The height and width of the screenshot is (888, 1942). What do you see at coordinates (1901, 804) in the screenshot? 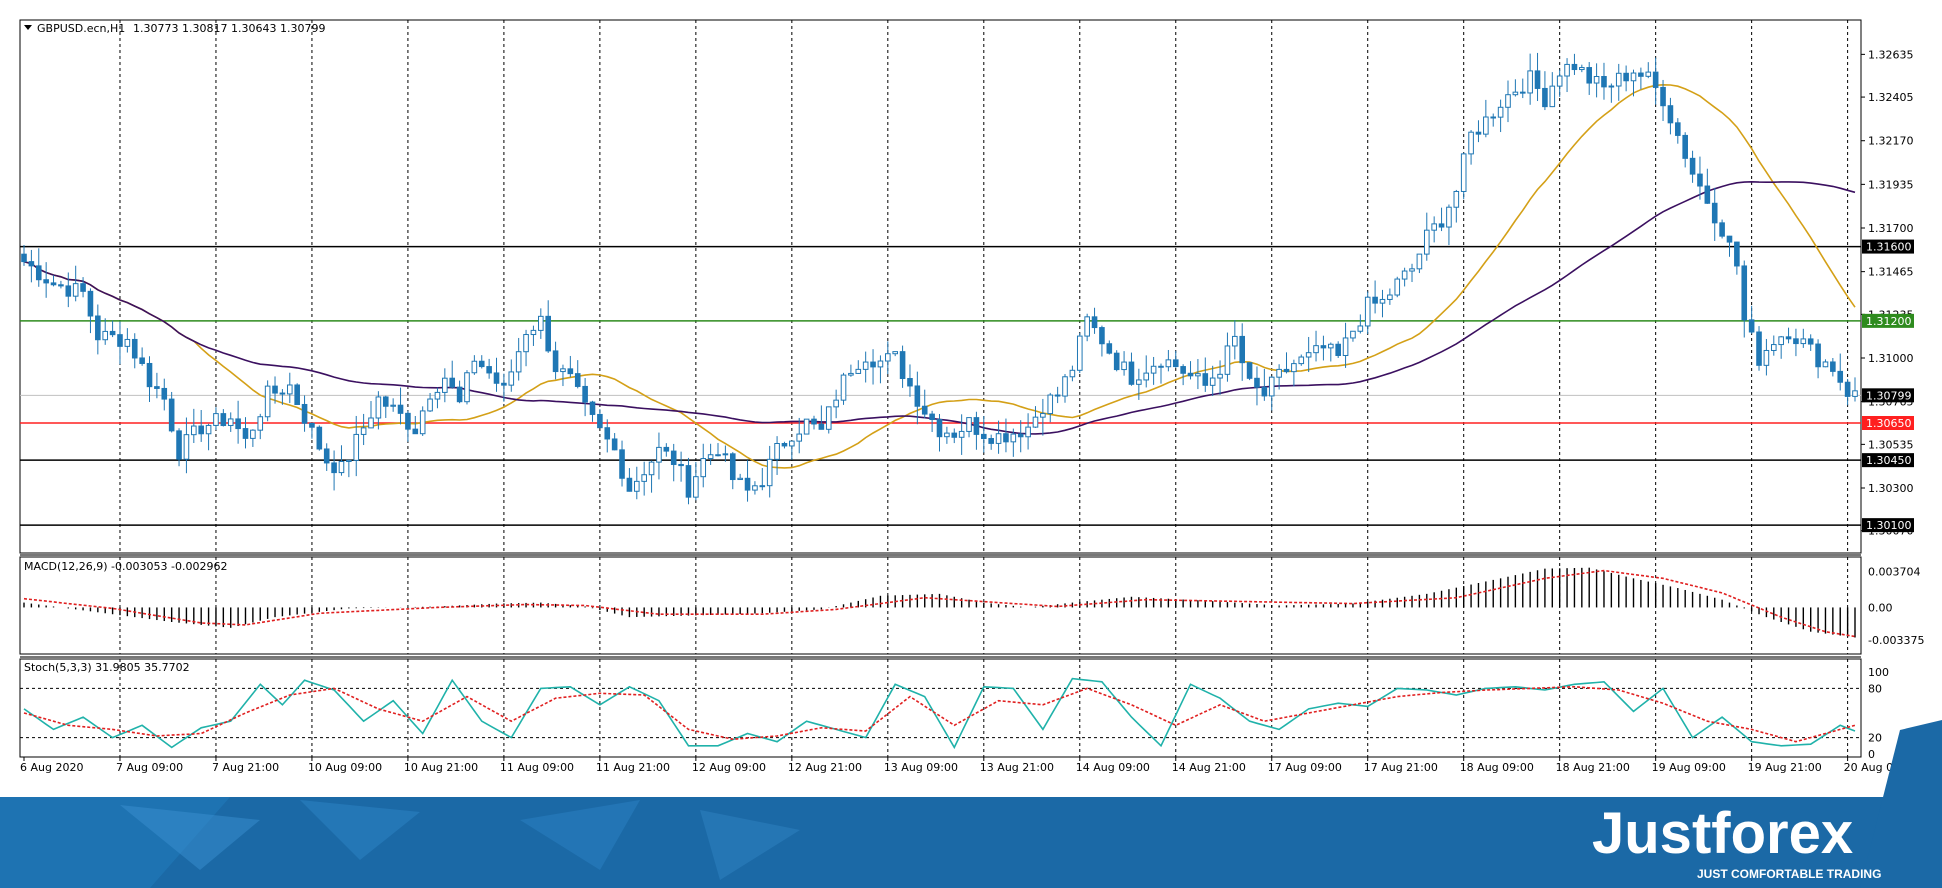
I see `banner-shape` at bounding box center [1901, 804].